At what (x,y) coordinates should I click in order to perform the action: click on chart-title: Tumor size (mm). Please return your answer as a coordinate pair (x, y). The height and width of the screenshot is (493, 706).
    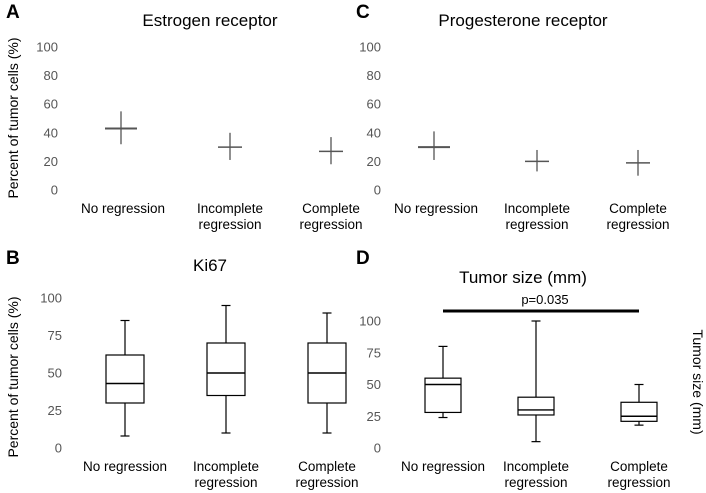
    Looking at the image, I should click on (523, 277).